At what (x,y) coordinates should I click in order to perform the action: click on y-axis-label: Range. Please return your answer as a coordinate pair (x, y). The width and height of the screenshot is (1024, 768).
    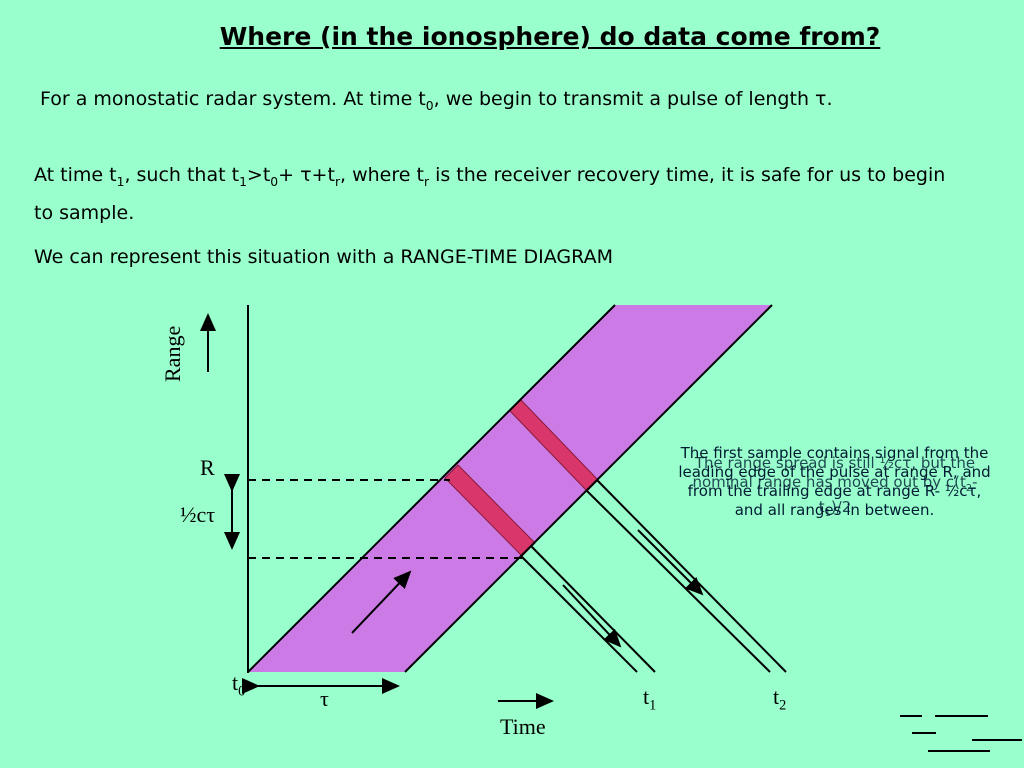
    Looking at the image, I should click on (172, 353).